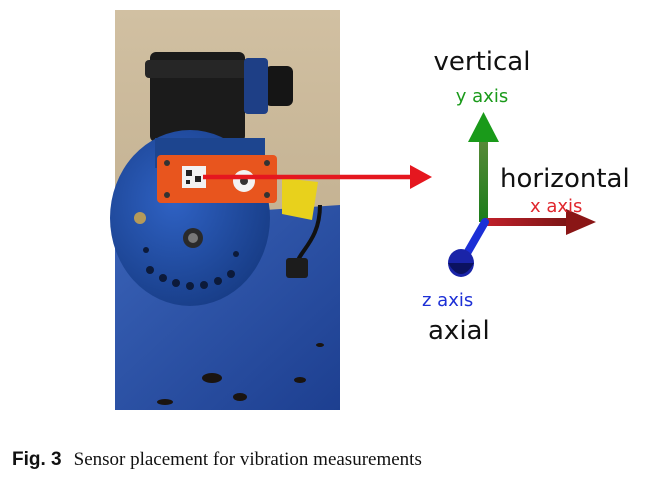  What do you see at coordinates (194, 177) in the screenshot?
I see `sensor-qr-tag` at bounding box center [194, 177].